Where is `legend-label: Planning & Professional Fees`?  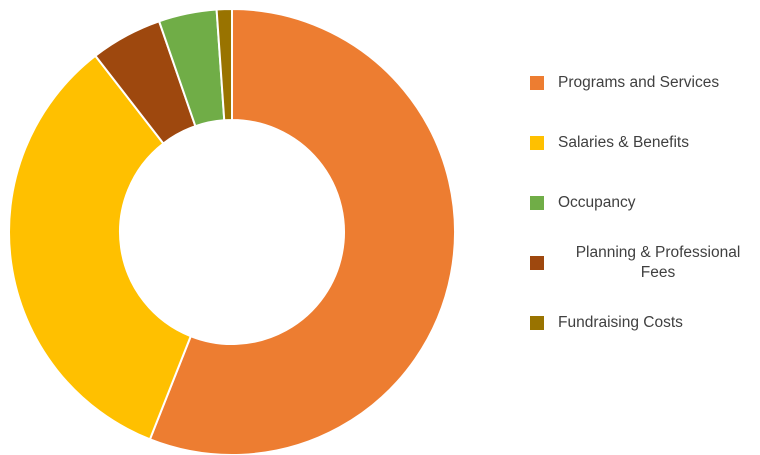
legend-label: Planning & Professional Fees is located at coordinates (658, 262).